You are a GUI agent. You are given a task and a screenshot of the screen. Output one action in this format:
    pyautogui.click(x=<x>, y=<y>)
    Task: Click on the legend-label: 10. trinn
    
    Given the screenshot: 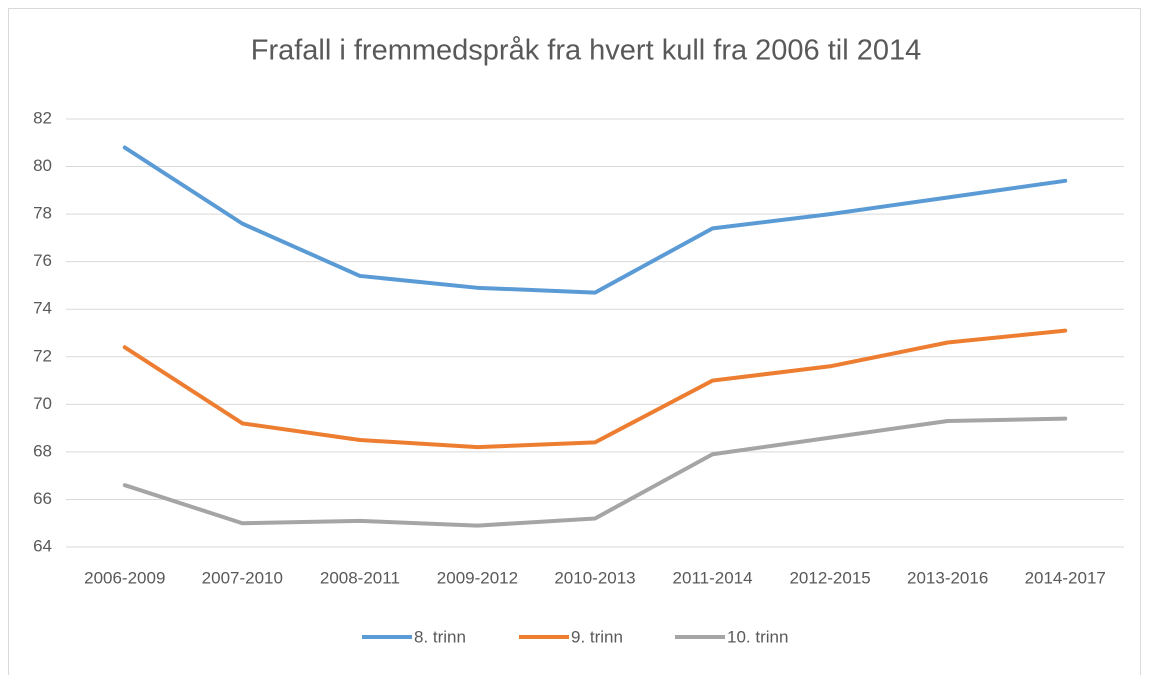 What is the action you would take?
    pyautogui.click(x=757, y=636)
    